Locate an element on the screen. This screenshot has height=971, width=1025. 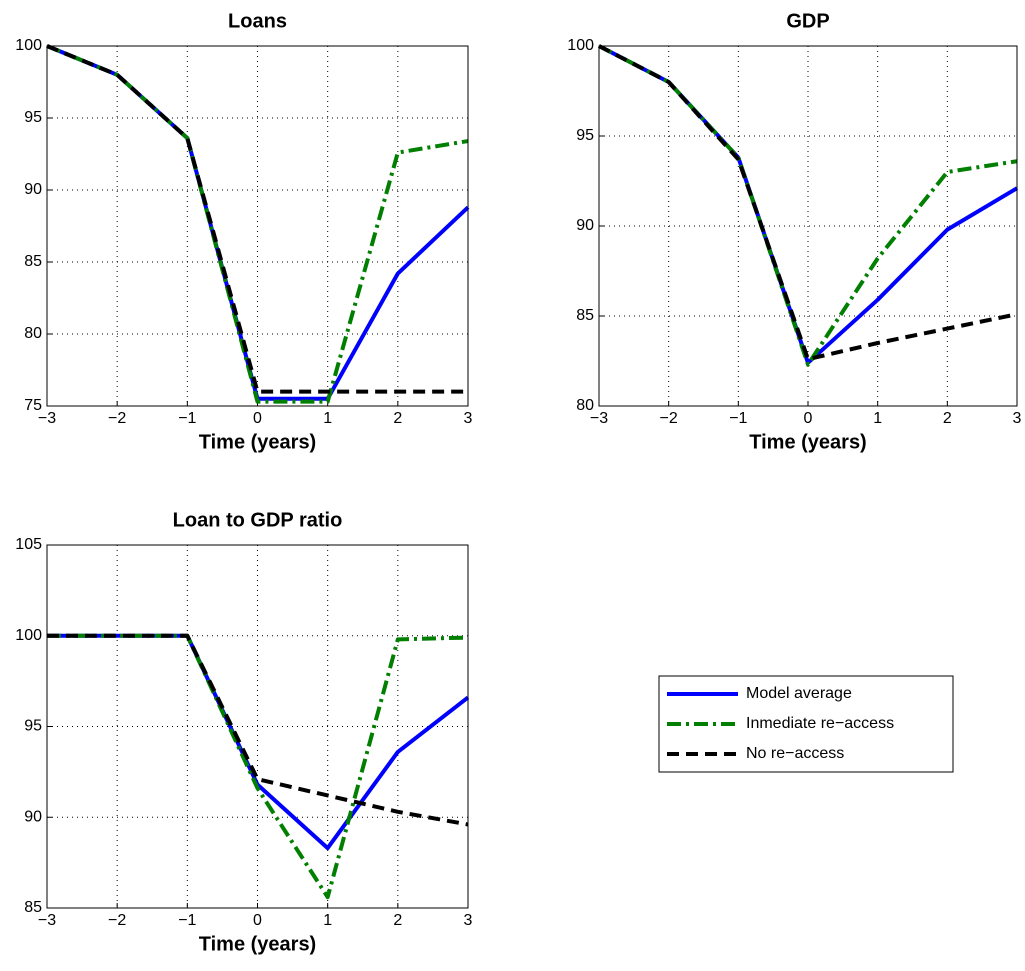
y-tick-label: 75 is located at coordinates (33, 405).